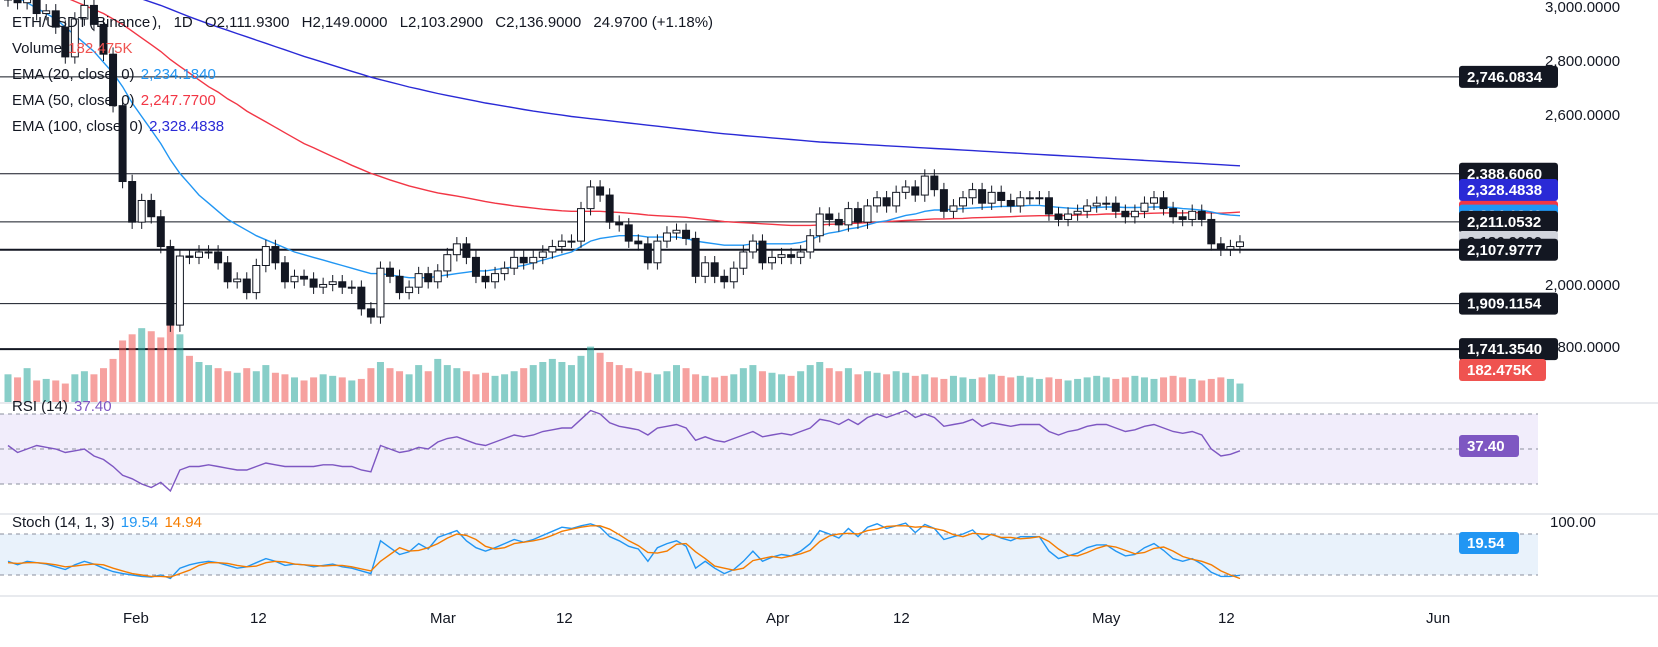  Describe the element at coordinates (108, 522) in the screenshot. I see `stoch-legend: Stoch (14, 1, 3) 19.54 14.94` at that location.